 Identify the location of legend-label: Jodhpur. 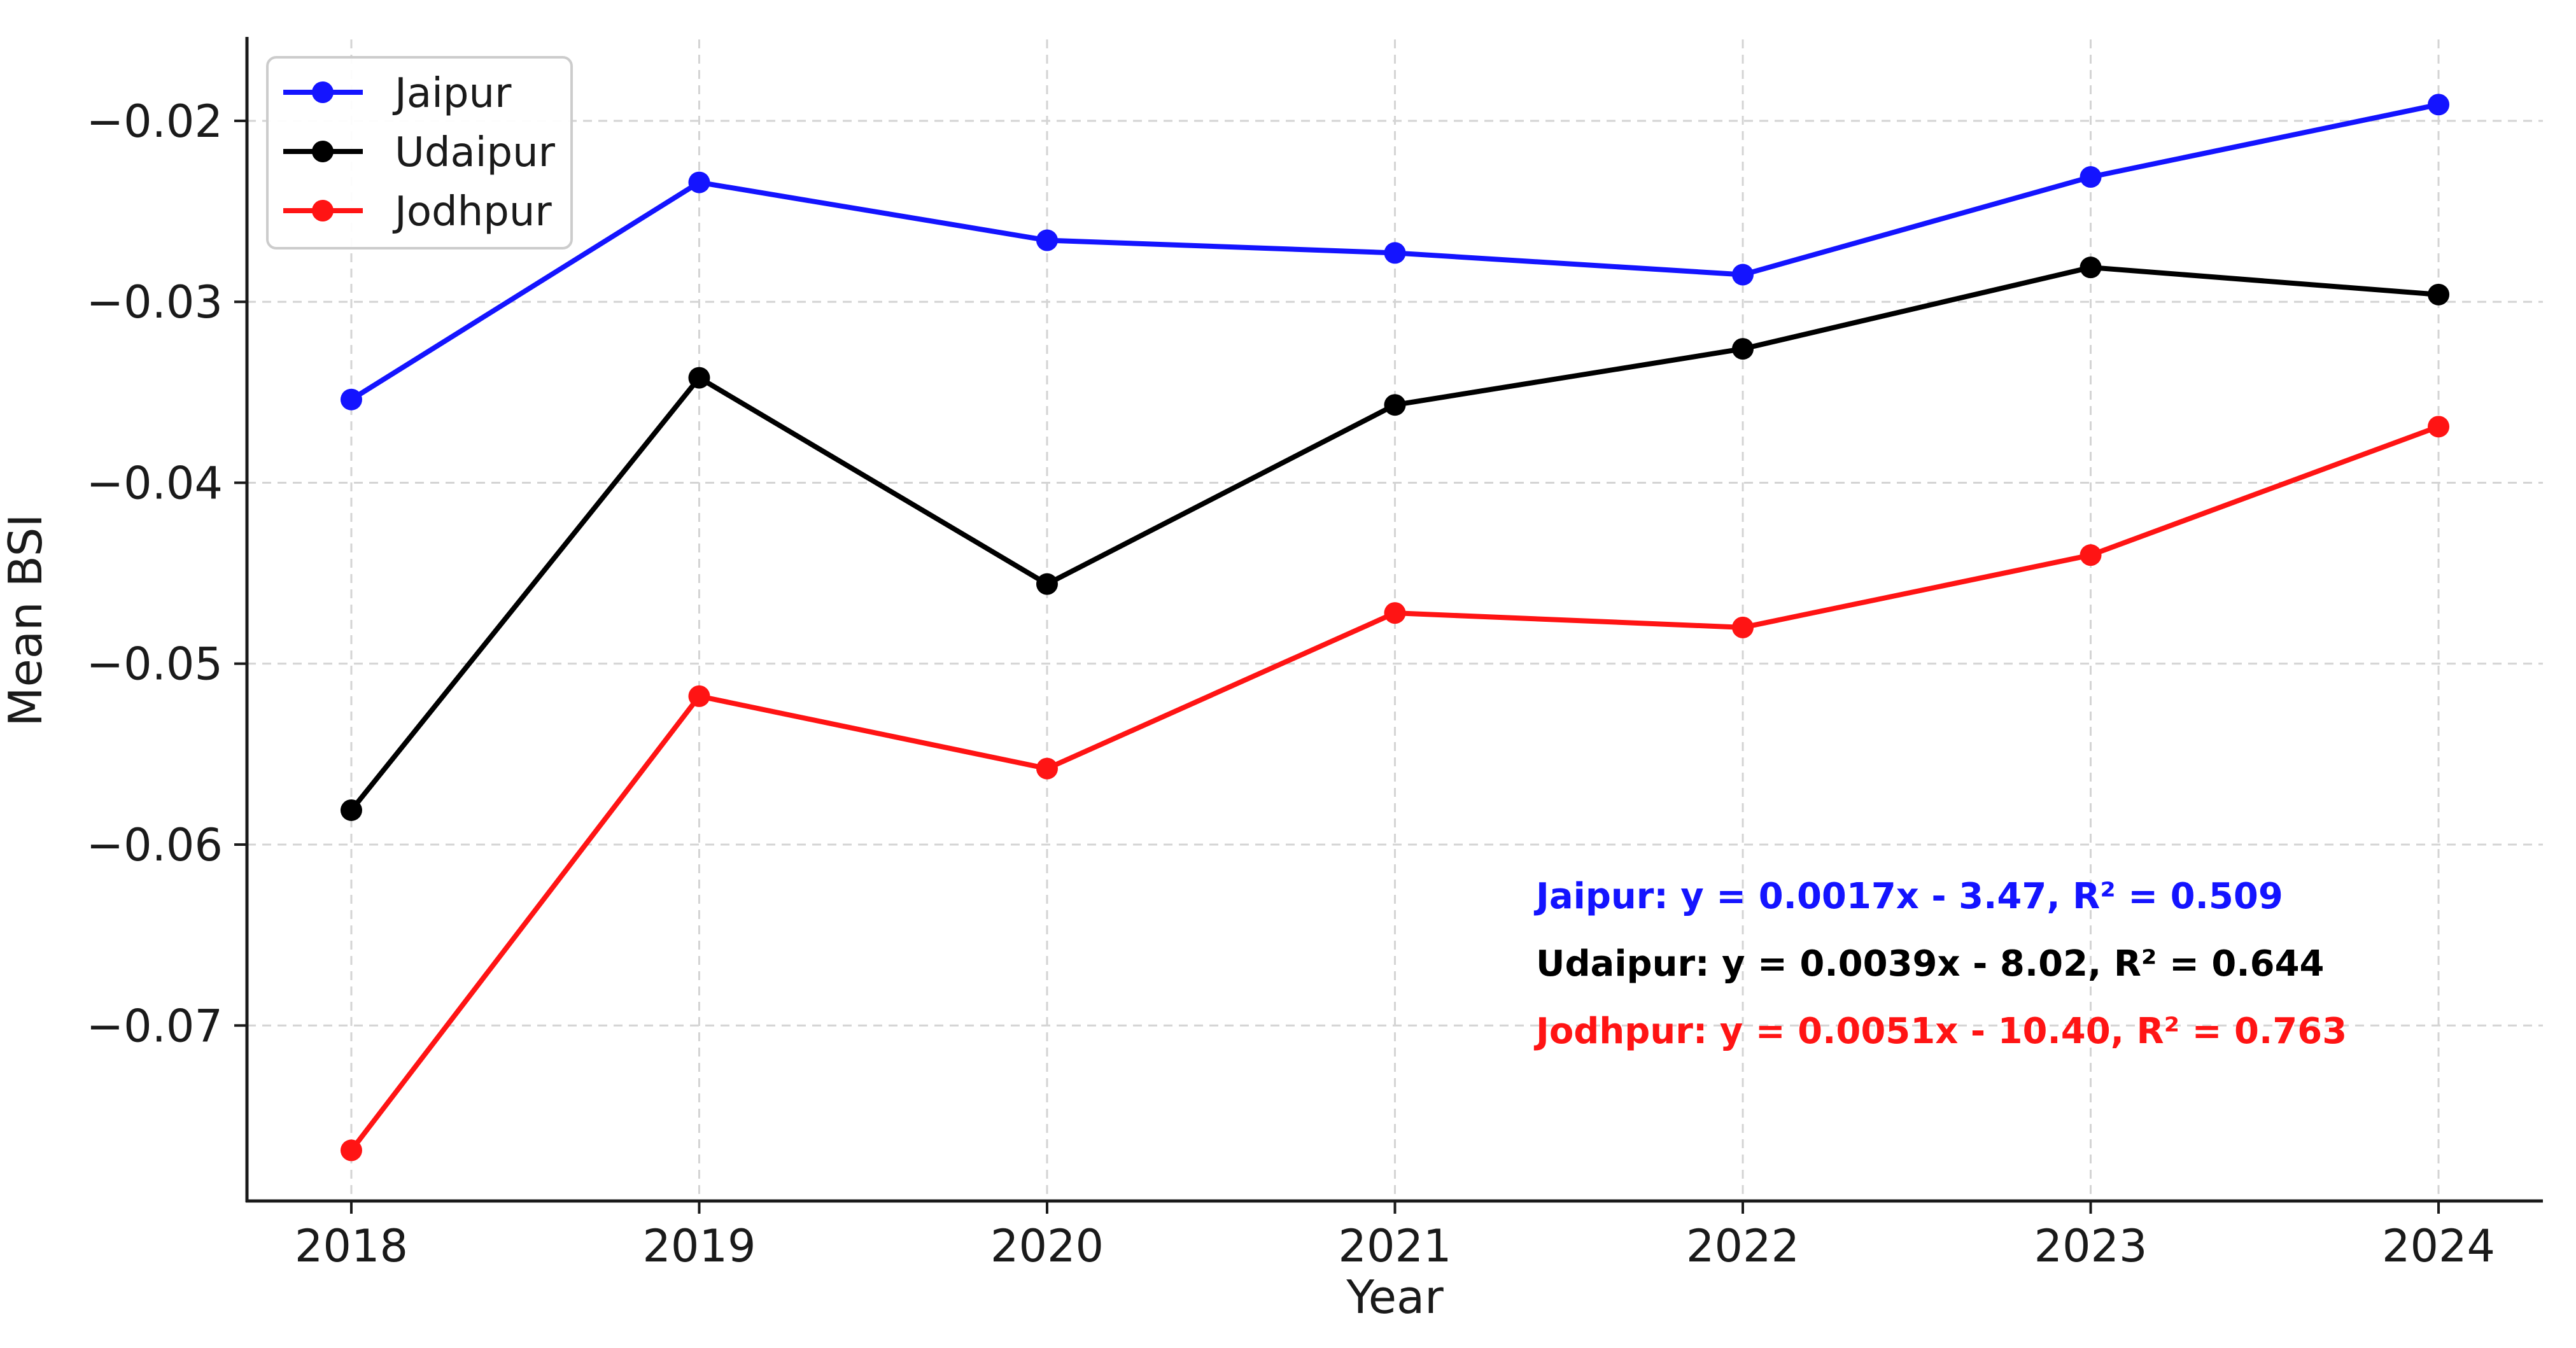
(472, 211).